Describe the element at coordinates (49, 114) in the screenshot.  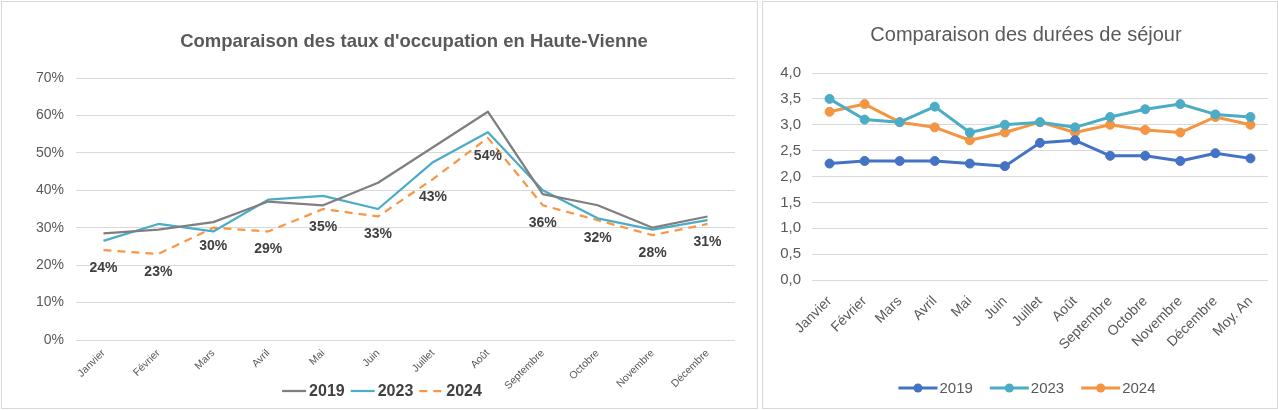
I see `y-tick-label: 60%` at that location.